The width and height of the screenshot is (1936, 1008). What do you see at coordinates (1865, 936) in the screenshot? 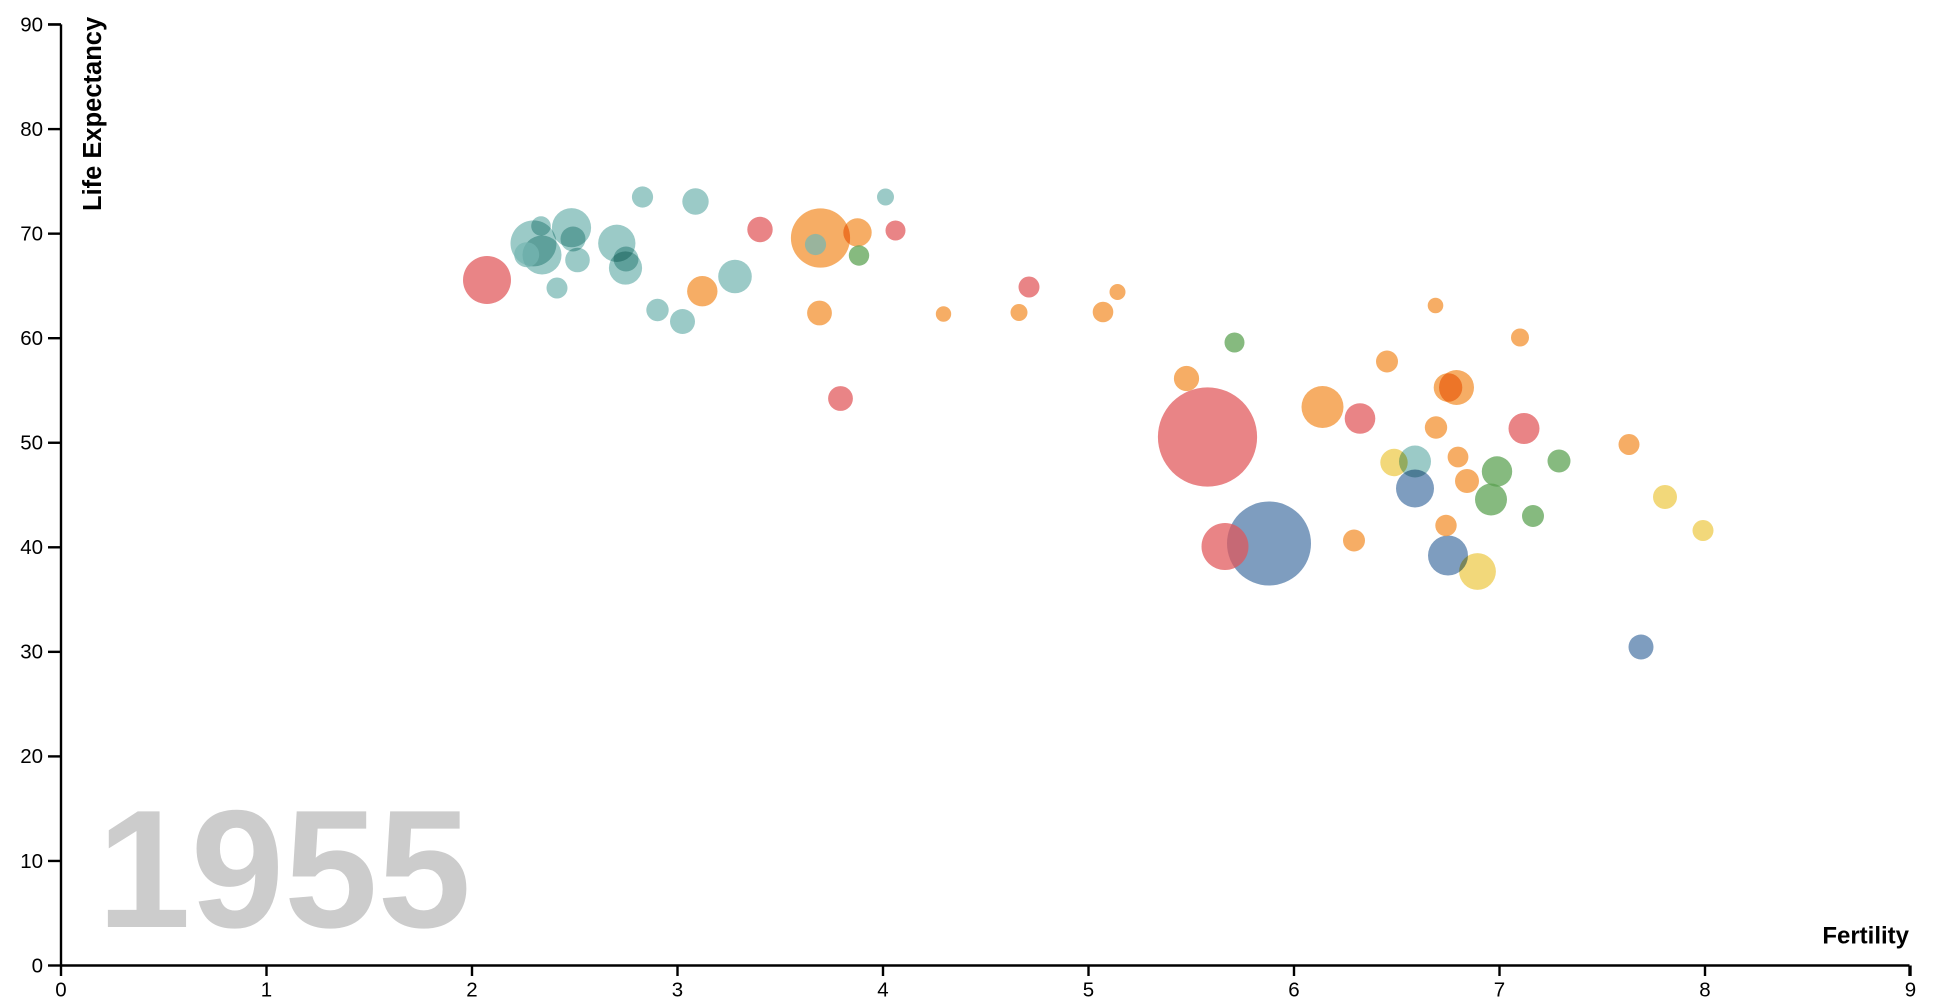
I see `svg-text: Fertility` at bounding box center [1865, 936].